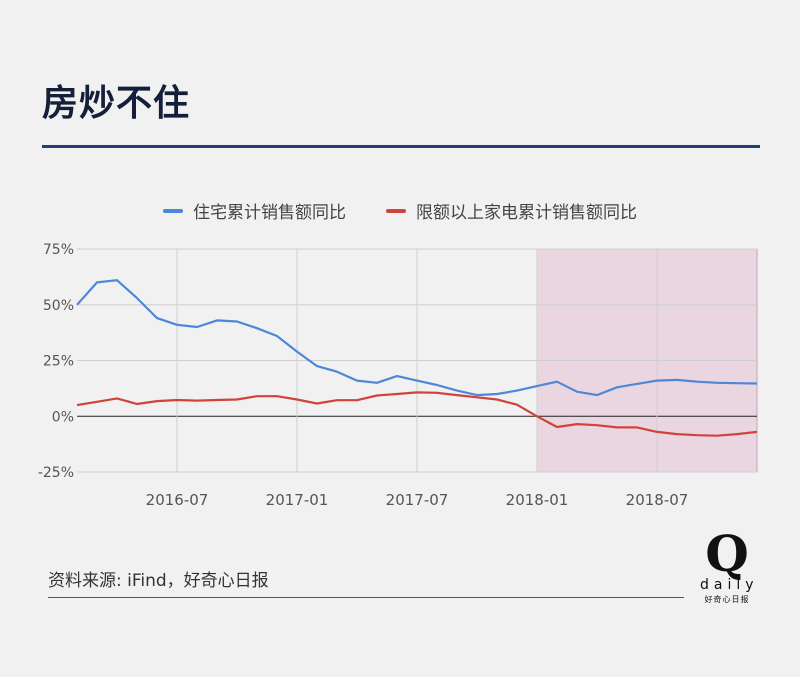  What do you see at coordinates (63, 417) in the screenshot?
I see `y-tick-label: 0%` at bounding box center [63, 417].